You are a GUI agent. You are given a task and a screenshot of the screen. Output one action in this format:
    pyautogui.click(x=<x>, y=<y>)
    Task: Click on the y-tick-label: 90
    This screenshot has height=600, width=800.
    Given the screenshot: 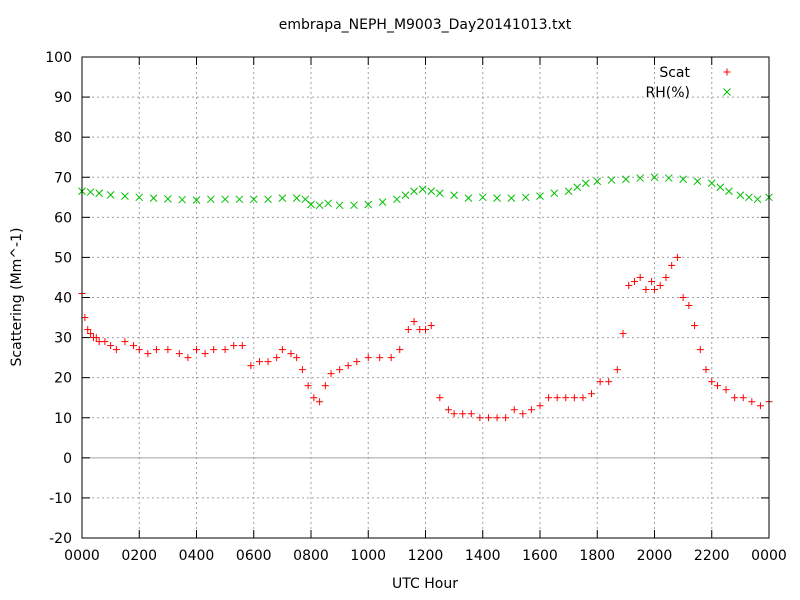 What is the action you would take?
    pyautogui.click(x=63, y=98)
    